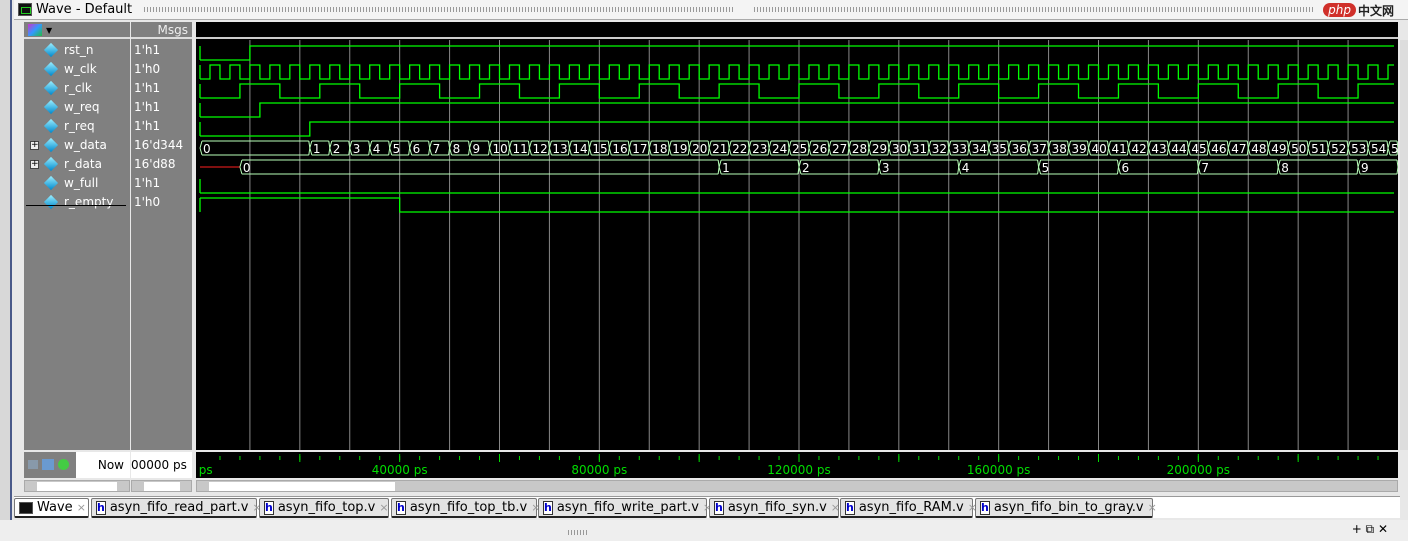 This screenshot has height=541, width=1408. Describe the element at coordinates (1404, 245) in the screenshot. I see `vertical-scrollbar` at that location.